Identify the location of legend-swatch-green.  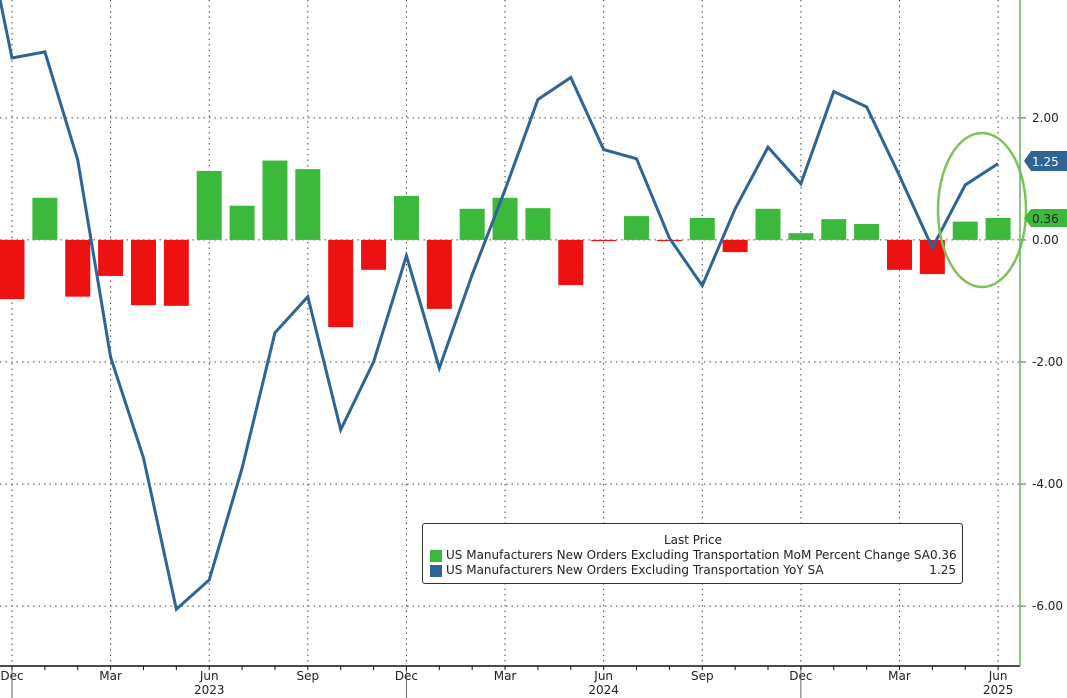
(436, 555).